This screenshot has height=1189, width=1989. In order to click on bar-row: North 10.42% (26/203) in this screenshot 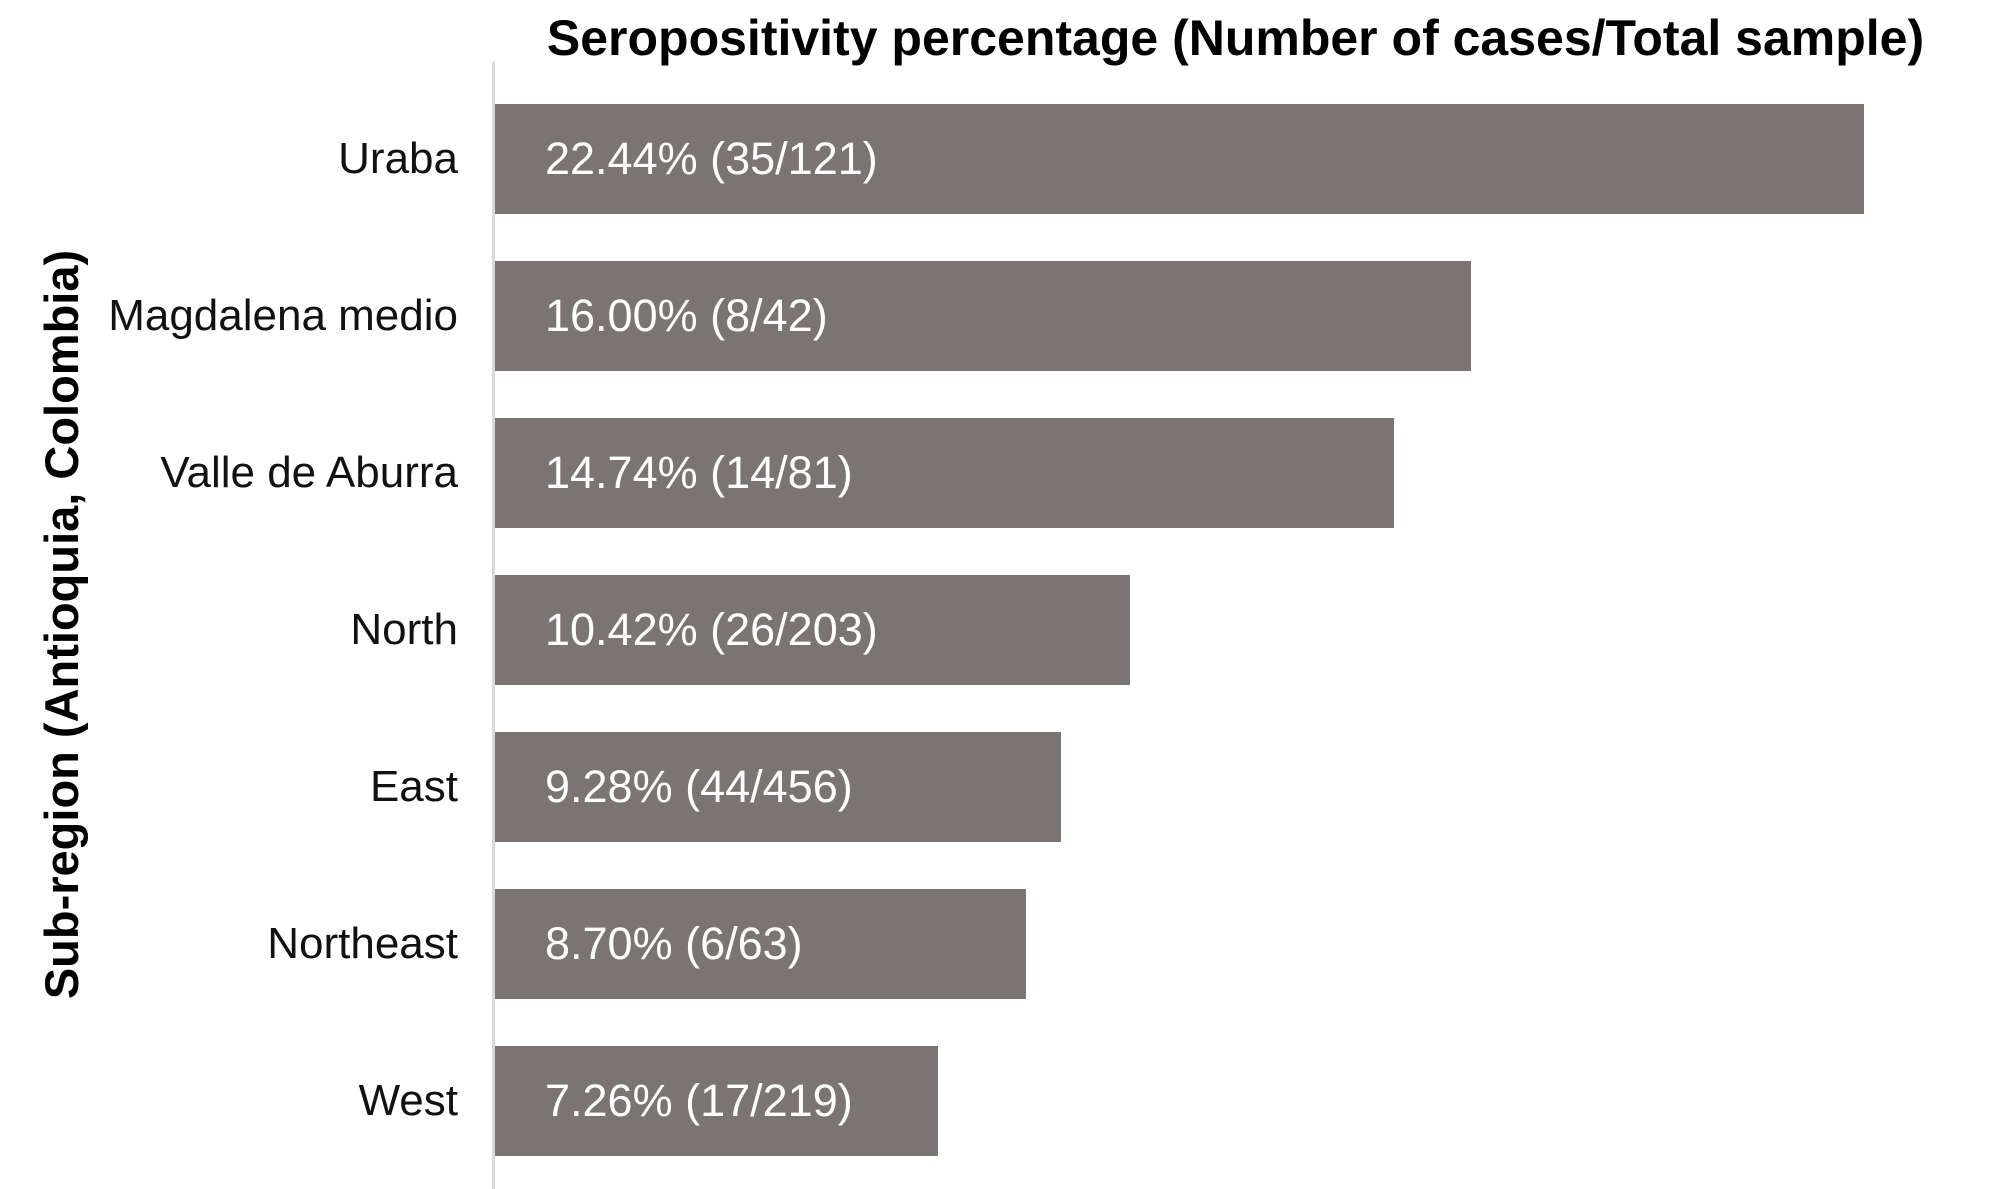, I will do `click(988, 630)`.